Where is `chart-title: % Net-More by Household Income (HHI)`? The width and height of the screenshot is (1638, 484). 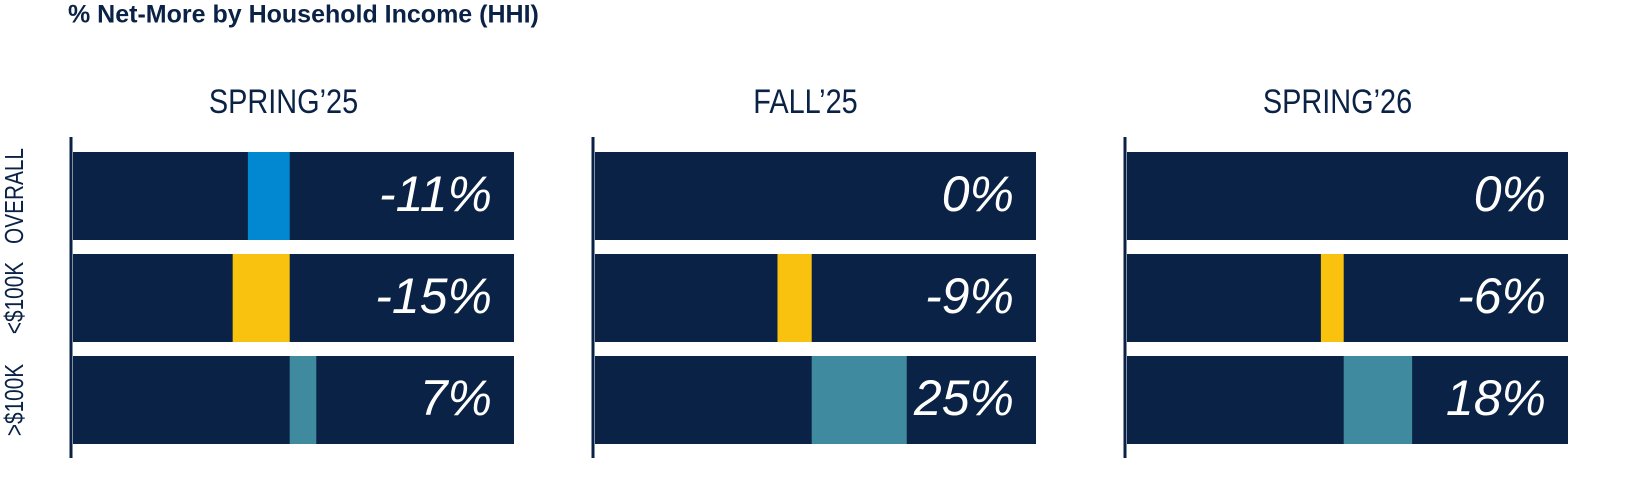 chart-title: % Net-More by Household Income (HHI) is located at coordinates (303, 15).